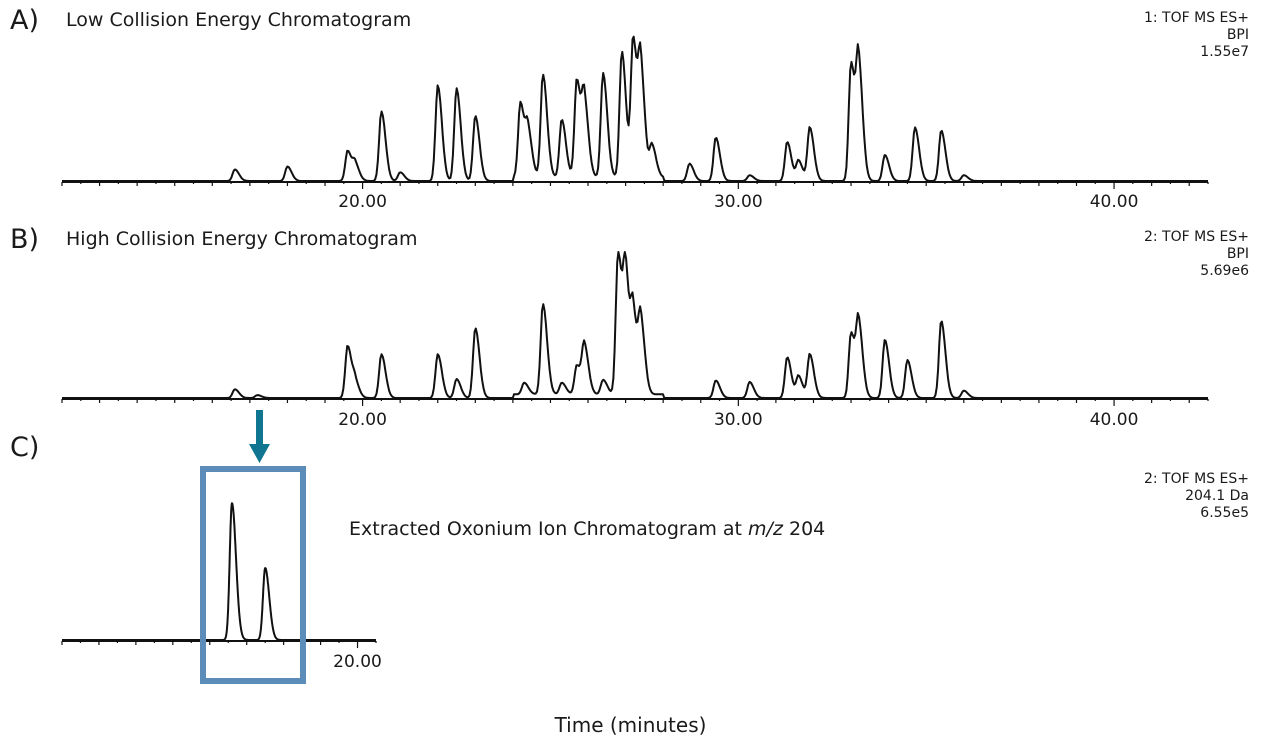  What do you see at coordinates (242, 239) in the screenshot?
I see `panel-b-title: High Collision Energy Chromatogram` at bounding box center [242, 239].